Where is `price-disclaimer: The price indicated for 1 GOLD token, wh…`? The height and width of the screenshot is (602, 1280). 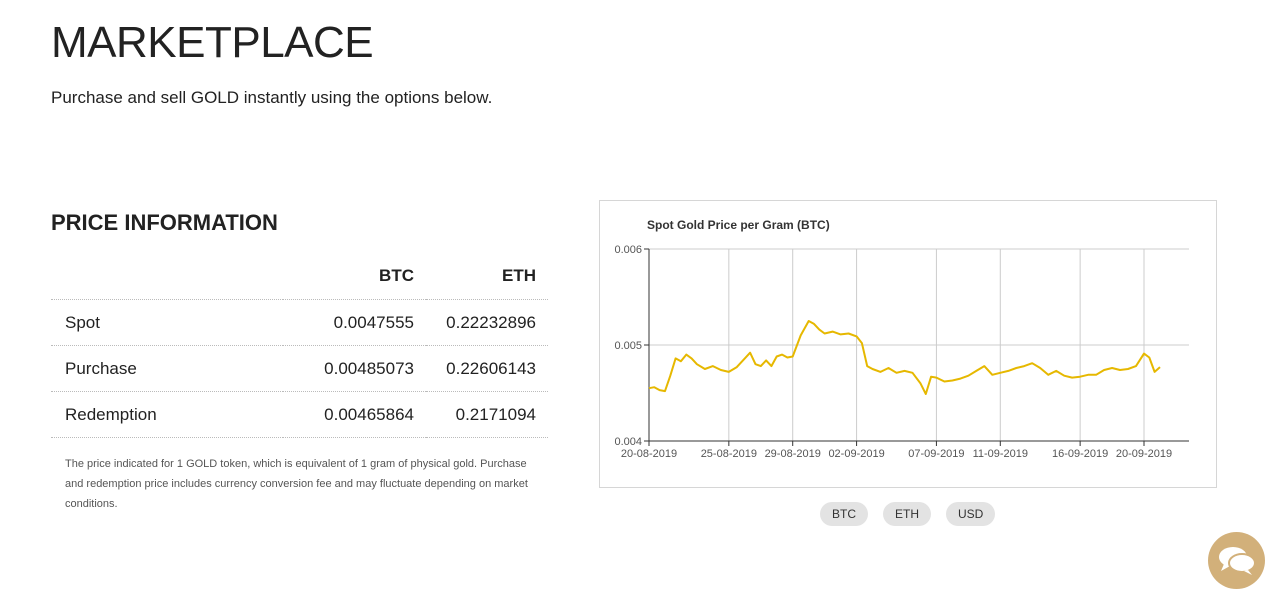
price-disclaimer: The price indicated for 1 GOLD token, wh… is located at coordinates (296, 484).